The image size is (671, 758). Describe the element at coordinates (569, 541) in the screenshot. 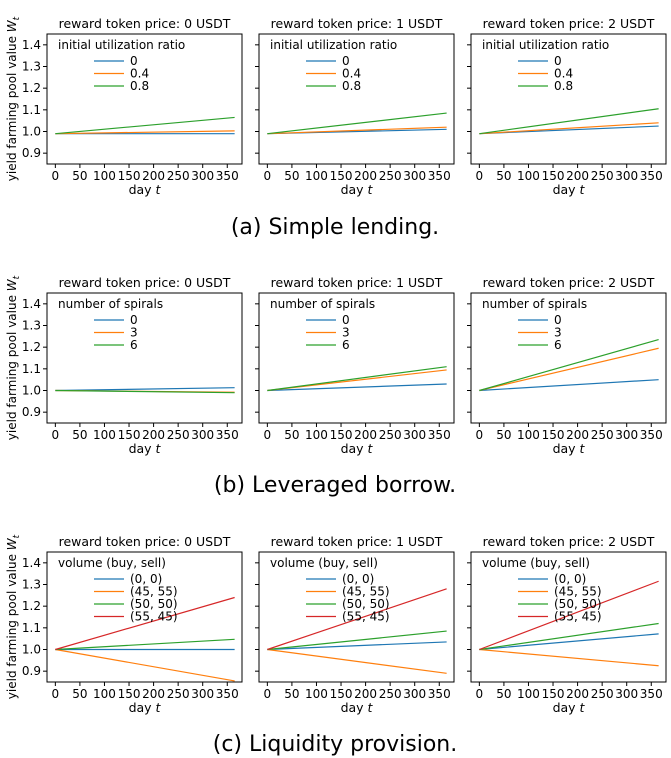

I see `panel-title: reward token price: 2 USDT` at that location.